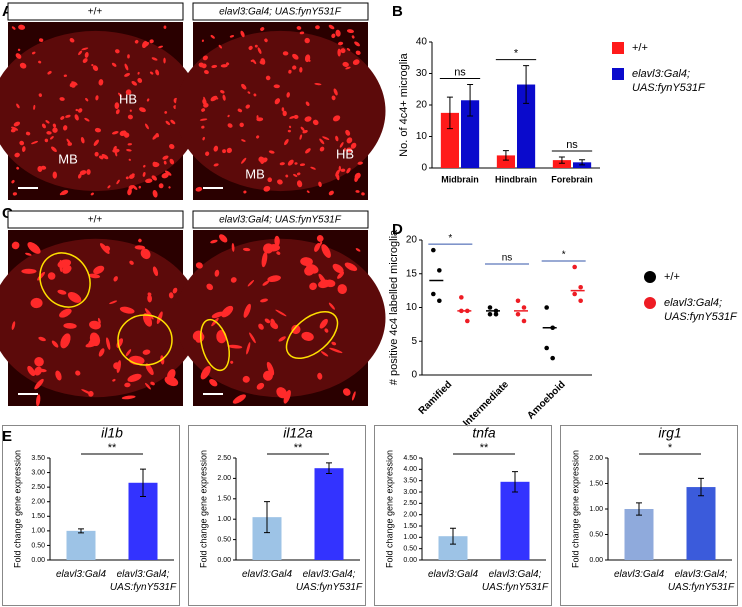  What do you see at coordinates (410, 469) in the screenshot?
I see `y-tick-label: 4.00` at bounding box center [410, 469].